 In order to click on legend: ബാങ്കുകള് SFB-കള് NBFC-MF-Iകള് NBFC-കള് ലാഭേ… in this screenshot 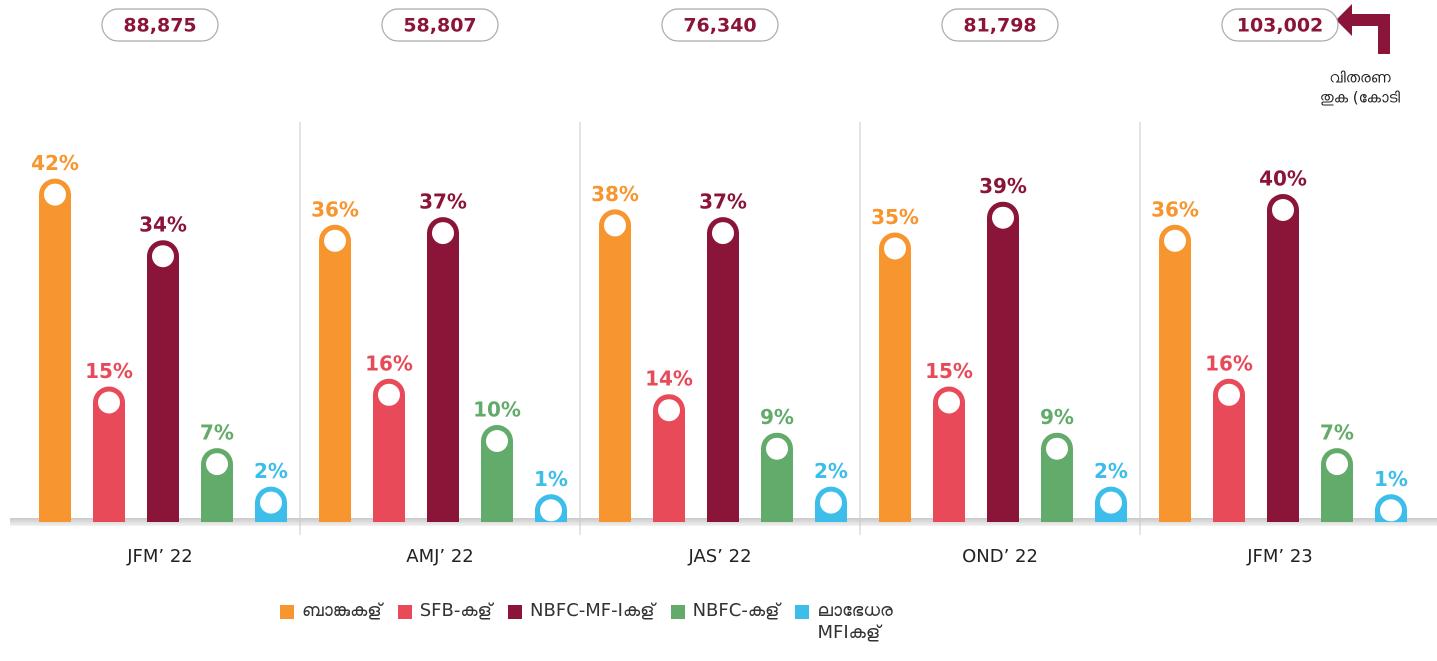, I will do `click(598, 622)`.